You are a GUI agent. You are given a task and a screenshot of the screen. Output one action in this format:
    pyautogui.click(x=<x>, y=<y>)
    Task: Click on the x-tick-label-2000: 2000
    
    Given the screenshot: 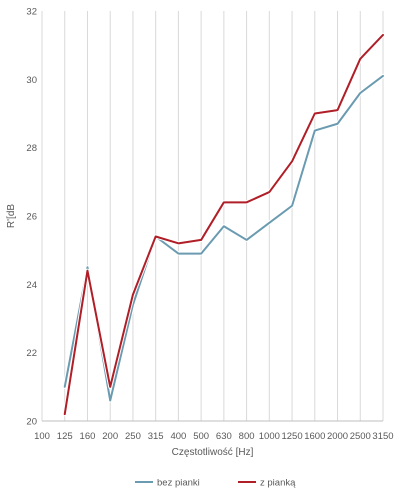 What is the action you would take?
    pyautogui.click(x=337, y=436)
    